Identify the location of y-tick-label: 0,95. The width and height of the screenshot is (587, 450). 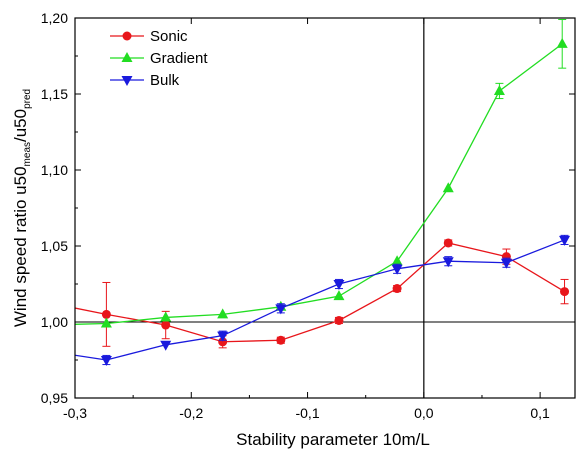
(54, 398).